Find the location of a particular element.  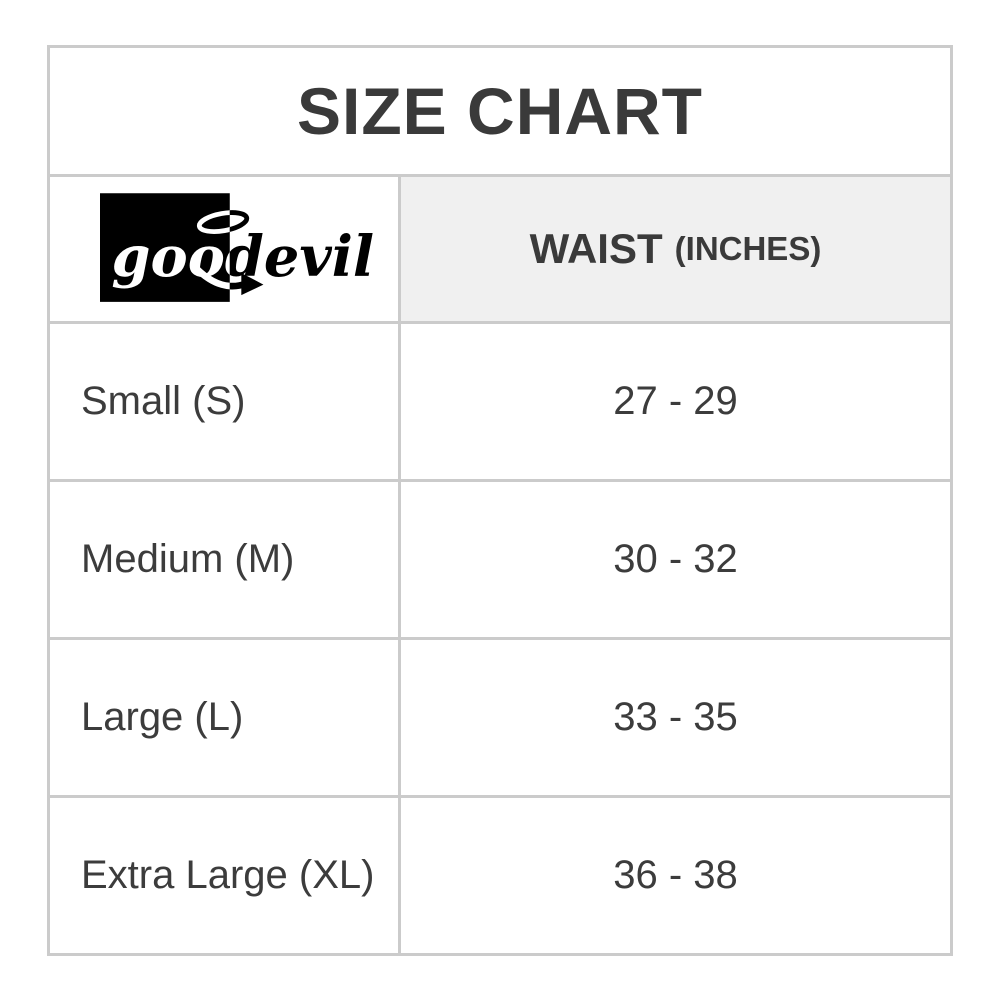

size-label-large: Large (L) is located at coordinates (224, 717).